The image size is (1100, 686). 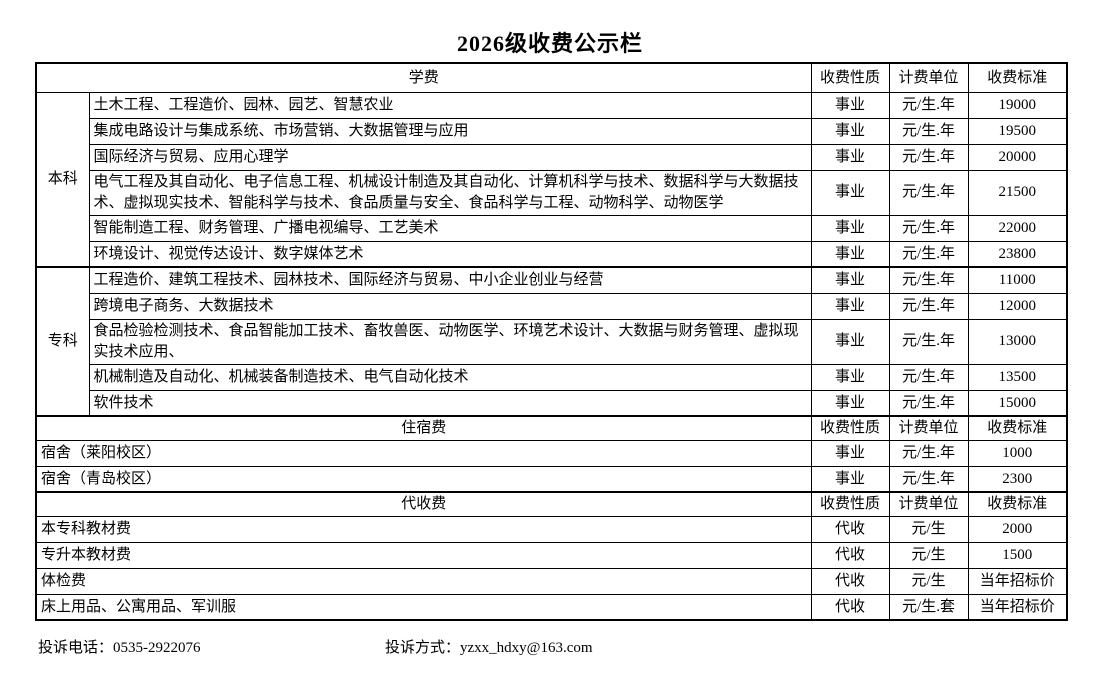 I want to click on majors-cell: 环境设计、视觉传达设计、数字媒体艺术, so click(x=450, y=254).